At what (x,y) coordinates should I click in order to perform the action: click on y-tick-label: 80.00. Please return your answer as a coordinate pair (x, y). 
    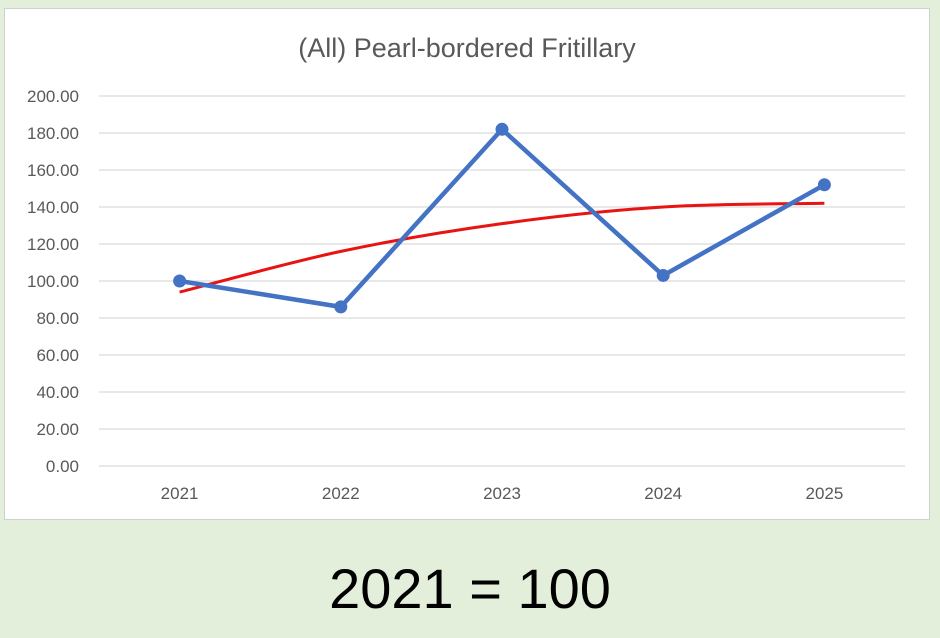
    Looking at the image, I should click on (57, 318).